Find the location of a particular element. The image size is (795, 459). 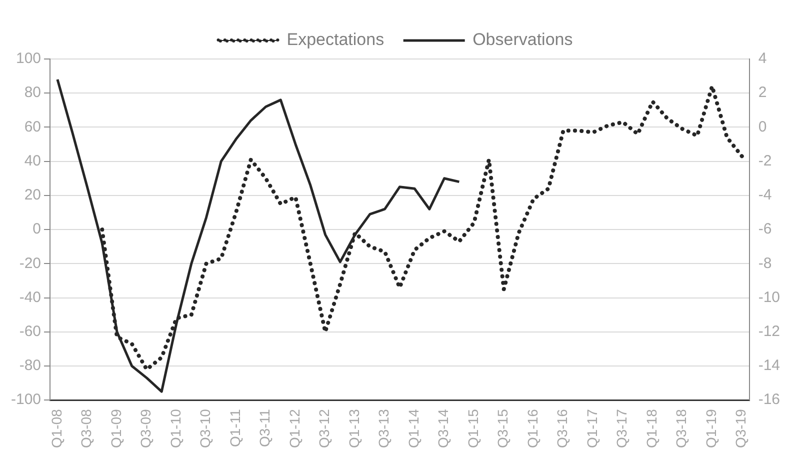

y2-tick-label: 4 is located at coordinates (762, 59).